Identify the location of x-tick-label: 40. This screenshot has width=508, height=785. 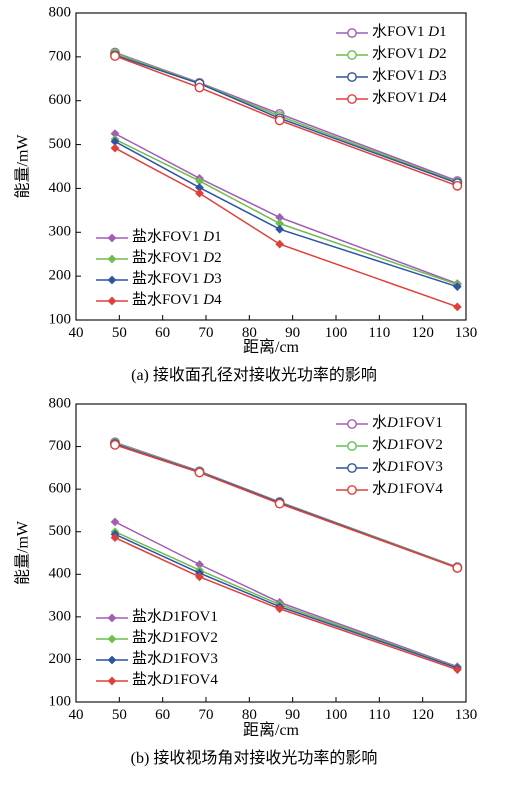
(76, 333).